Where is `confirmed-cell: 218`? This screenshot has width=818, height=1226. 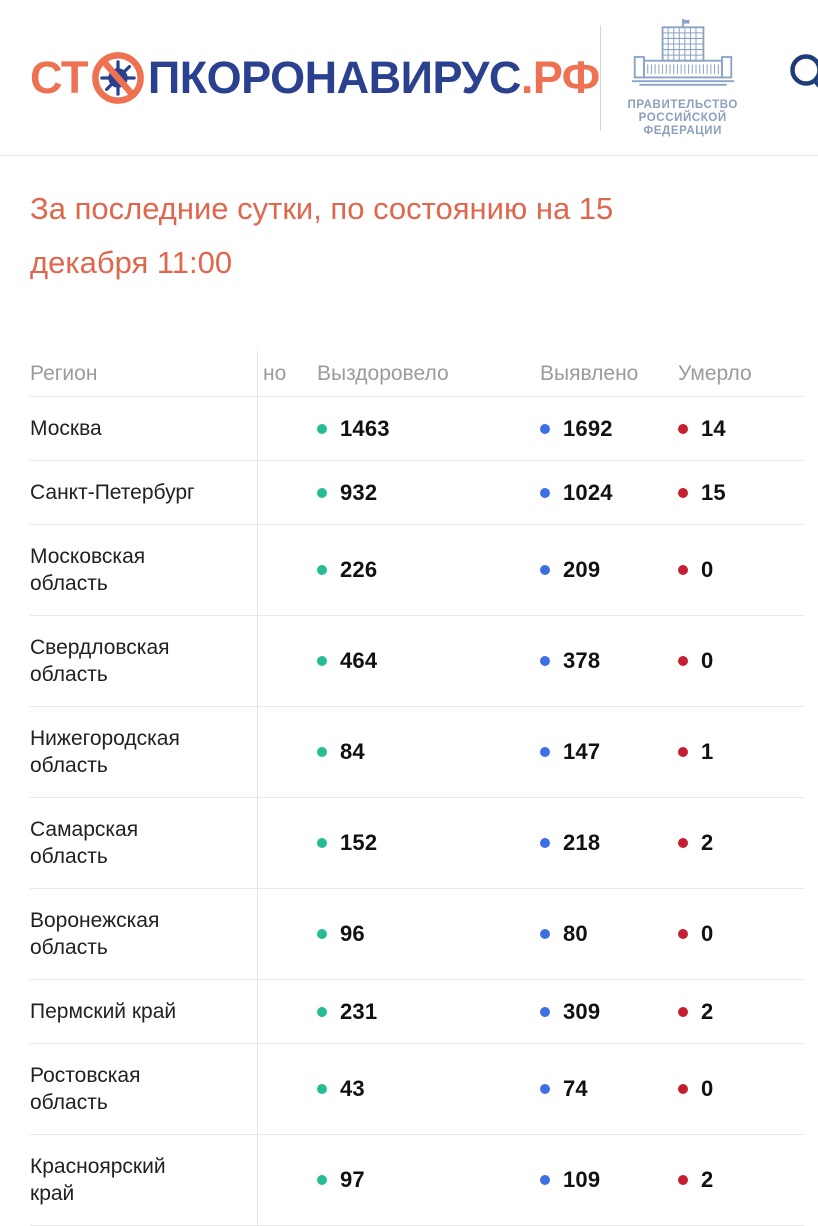
confirmed-cell: 218 is located at coordinates (609, 843).